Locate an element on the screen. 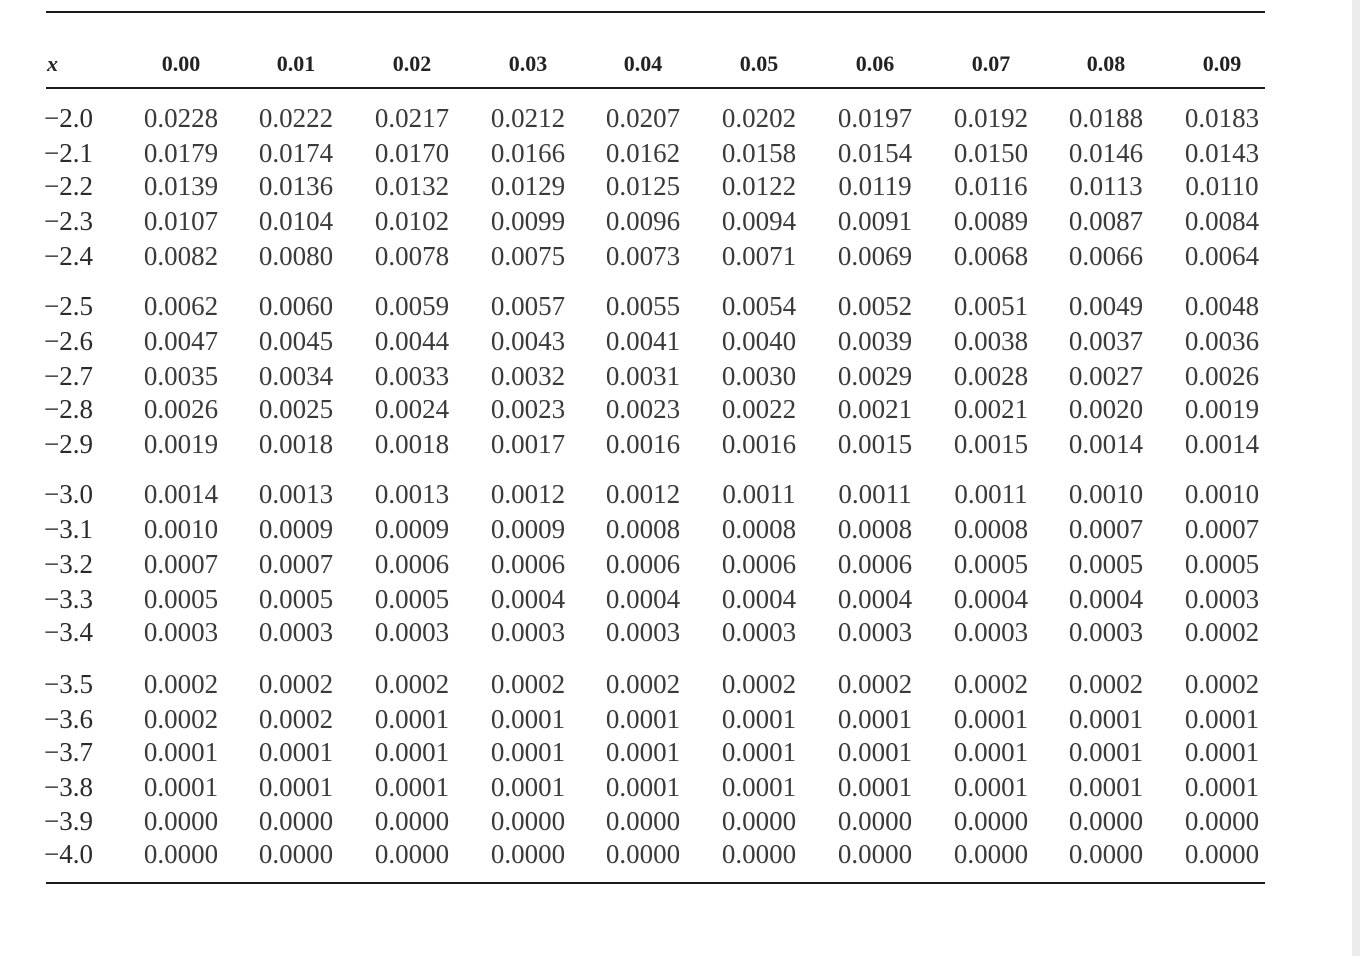 The image size is (1360, 956). row-x-value: −2.9 is located at coordinates (68, 444).